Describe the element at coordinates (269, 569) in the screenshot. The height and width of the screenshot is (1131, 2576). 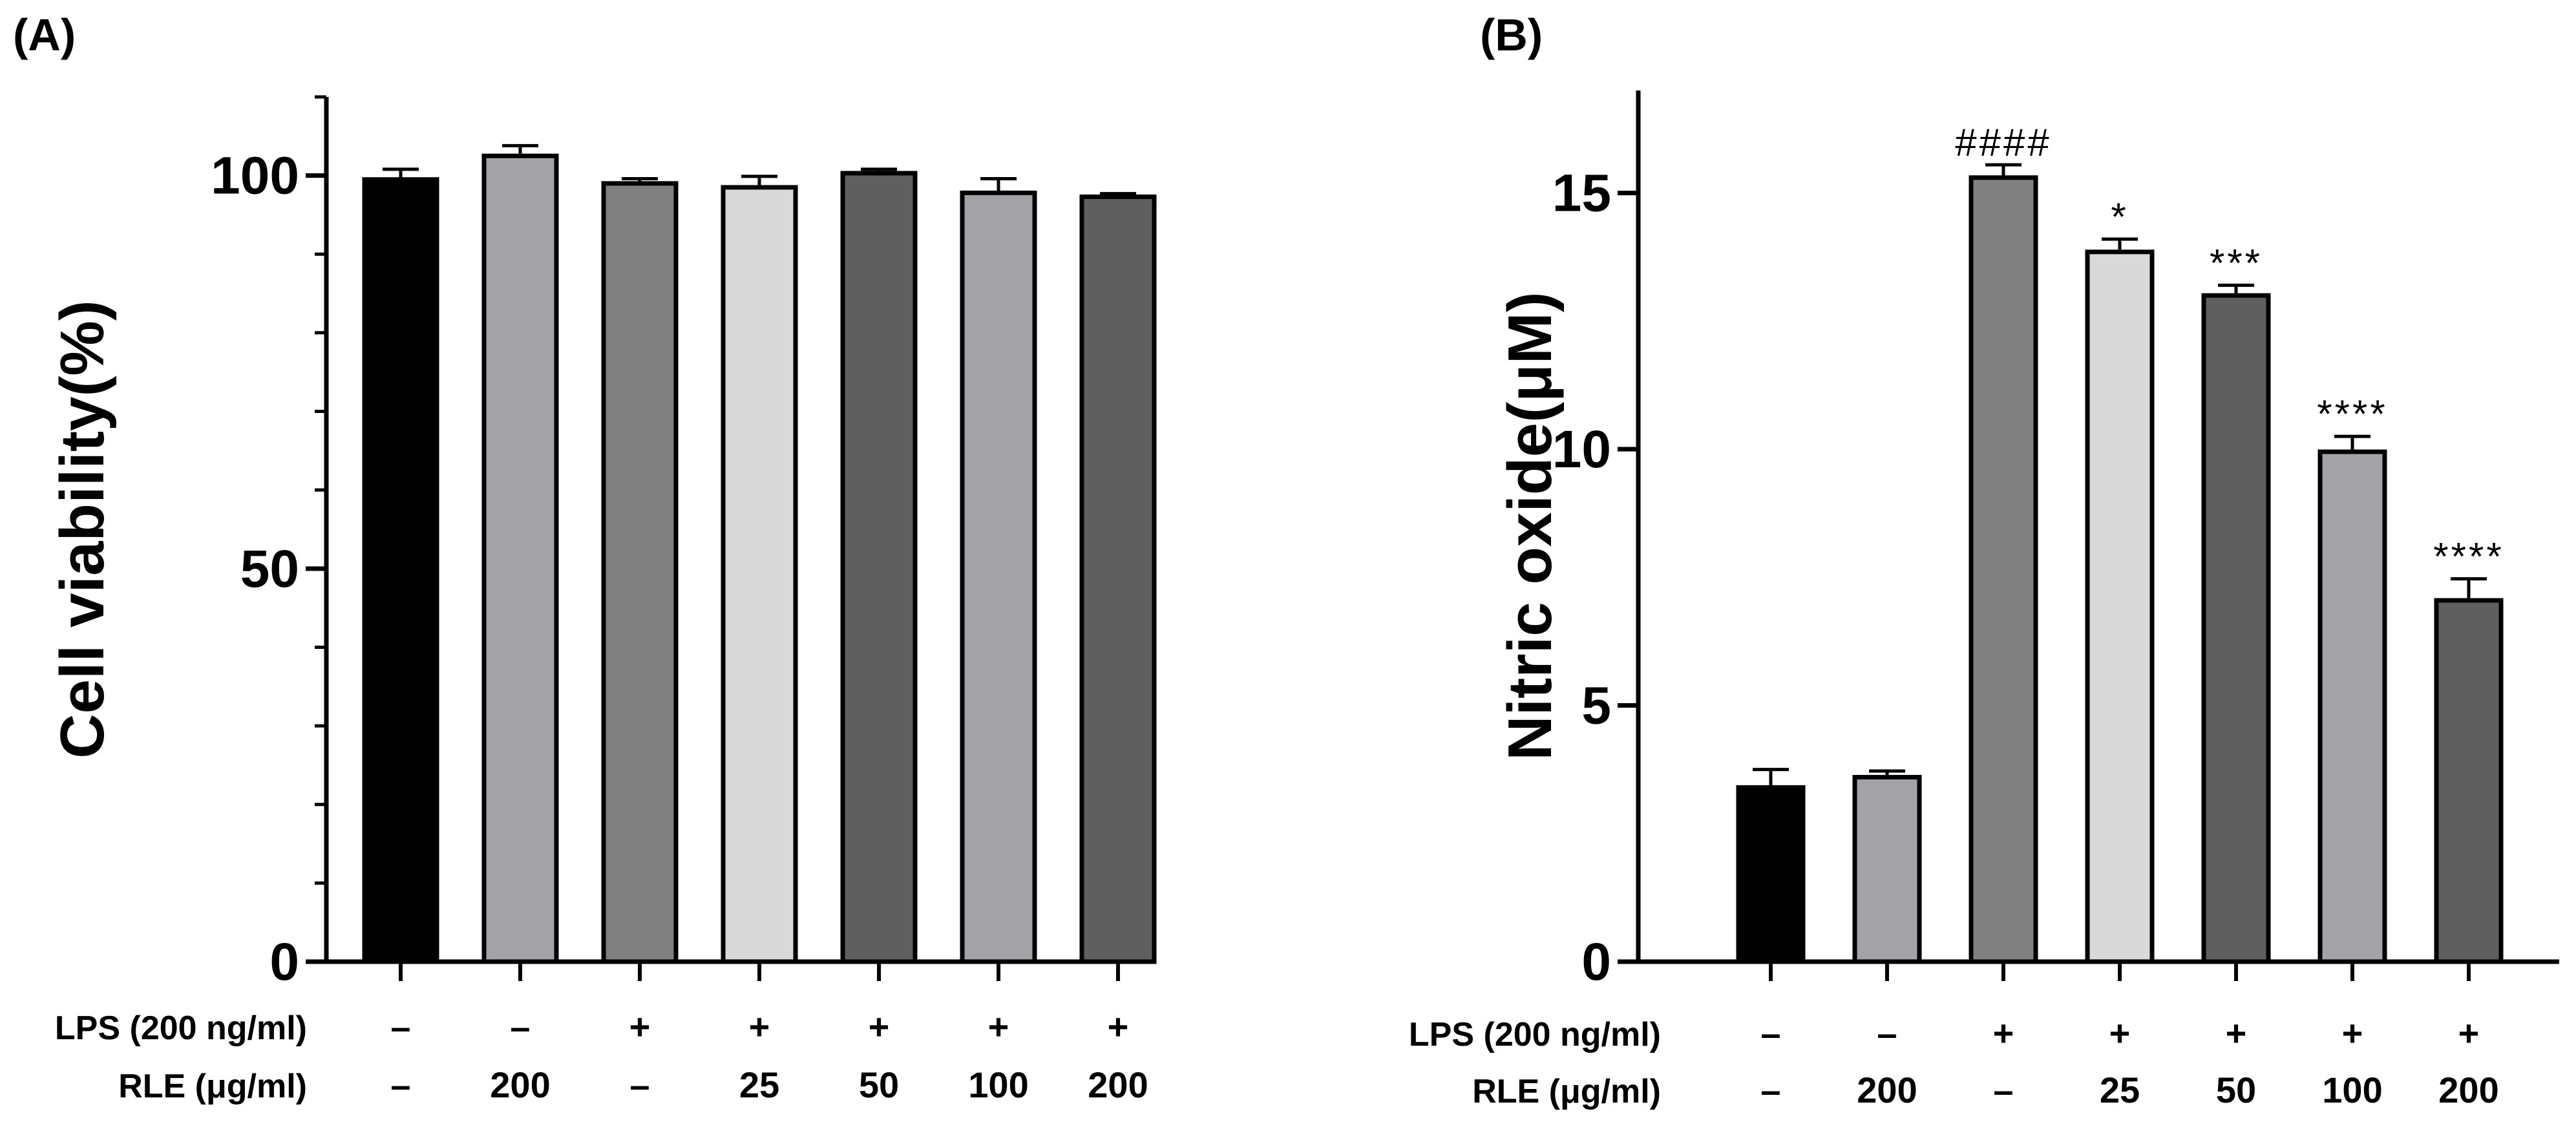
I see `y-tick-label: 50` at that location.